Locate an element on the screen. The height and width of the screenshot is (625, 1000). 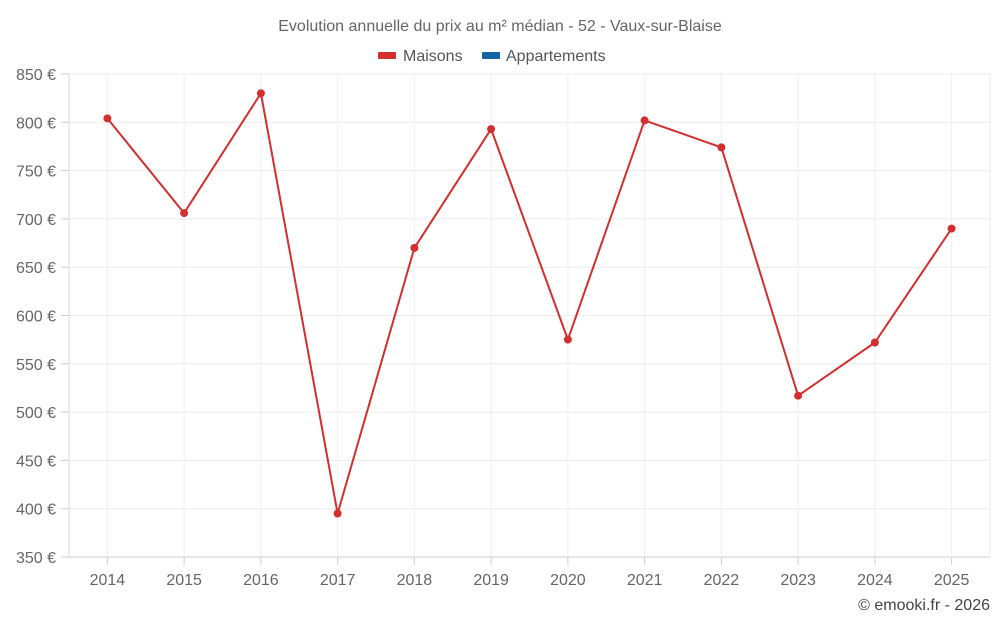
x-tick-label-2017: 2017 is located at coordinates (338, 580).